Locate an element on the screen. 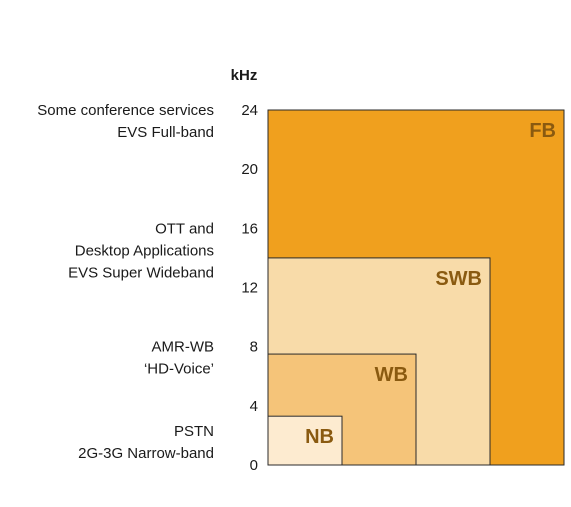 The image size is (571, 507). annotation-line: PSTN is located at coordinates (194, 431).